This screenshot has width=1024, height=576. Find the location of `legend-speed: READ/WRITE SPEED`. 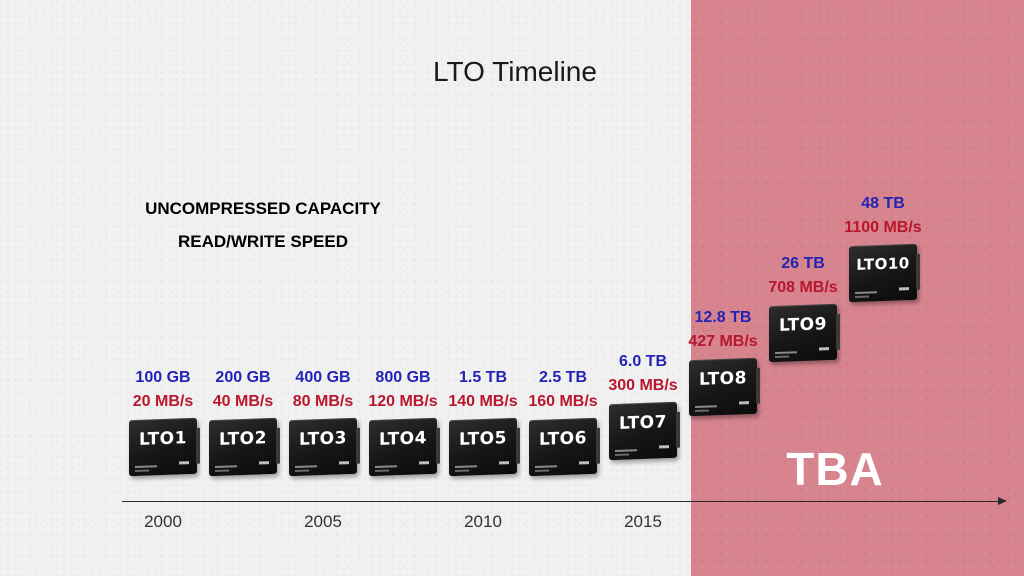

legend-speed: READ/WRITE SPEED is located at coordinates (263, 241).